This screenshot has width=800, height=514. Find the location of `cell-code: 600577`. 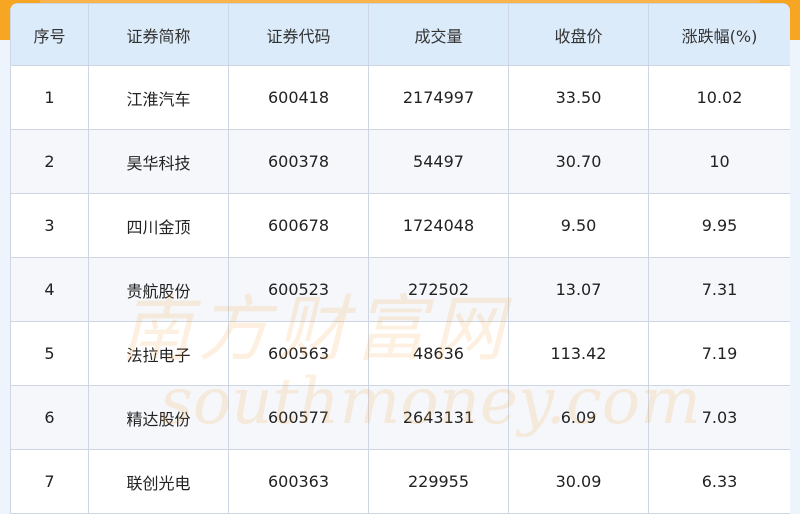

cell-code: 600577 is located at coordinates (298, 417).